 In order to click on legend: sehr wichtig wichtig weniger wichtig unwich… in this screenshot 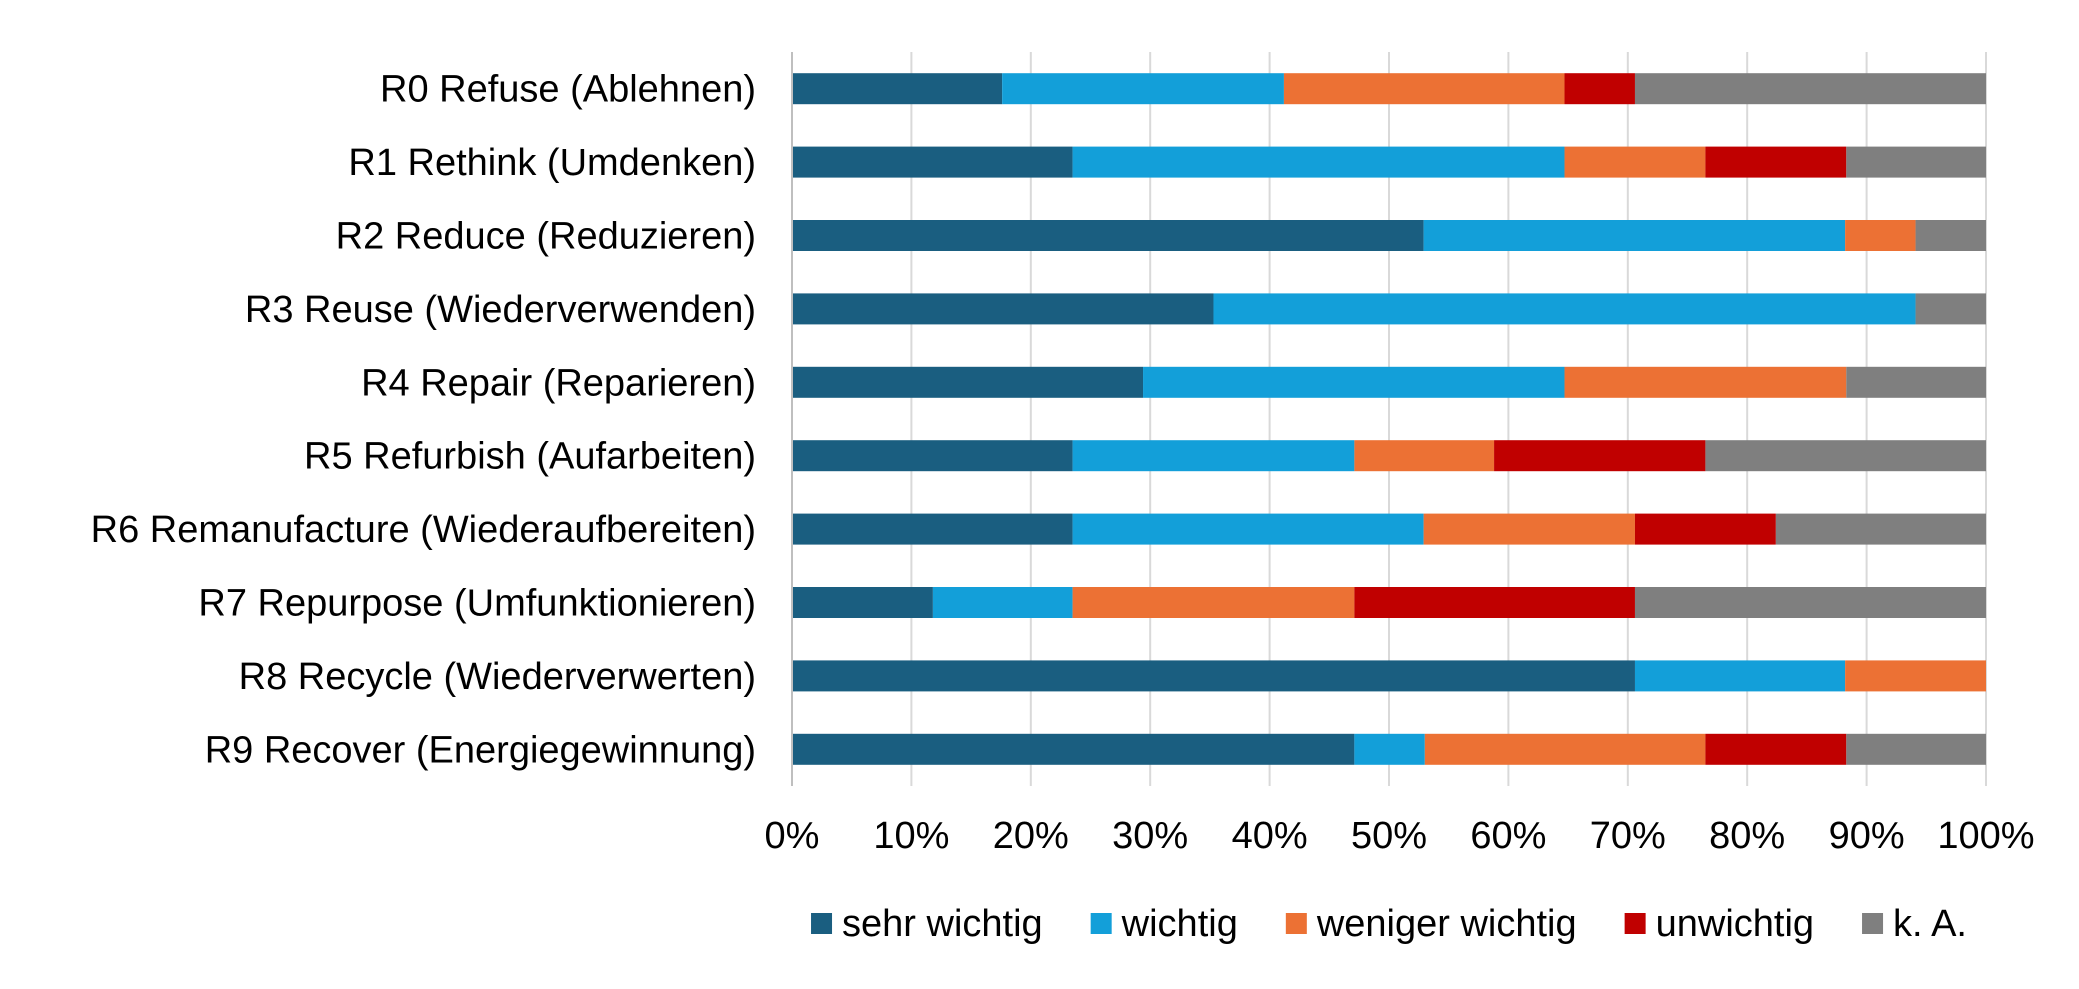, I will do `click(1389, 924)`.